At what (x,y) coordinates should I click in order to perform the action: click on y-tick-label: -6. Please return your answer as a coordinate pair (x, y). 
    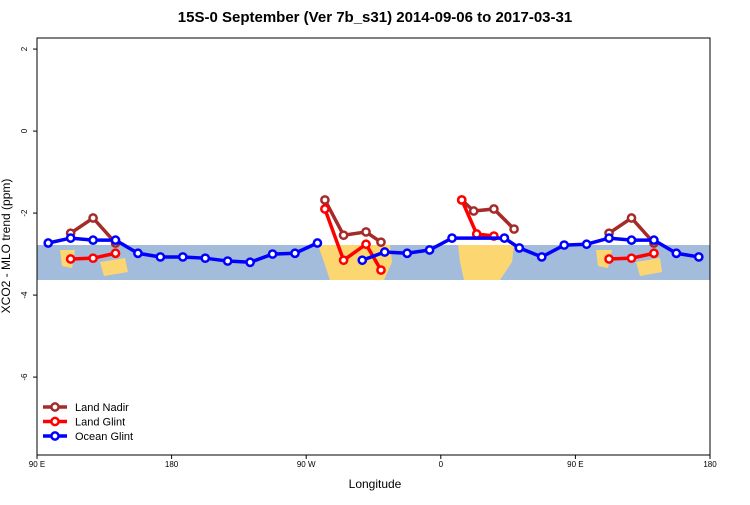
    Looking at the image, I should click on (24, 377).